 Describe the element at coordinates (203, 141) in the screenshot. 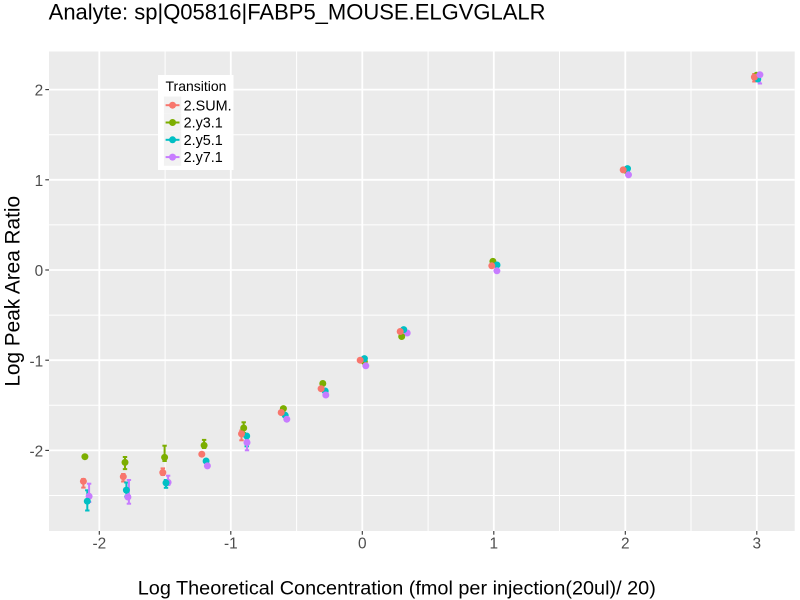

I see `svg-text: 2.y5.1` at that location.